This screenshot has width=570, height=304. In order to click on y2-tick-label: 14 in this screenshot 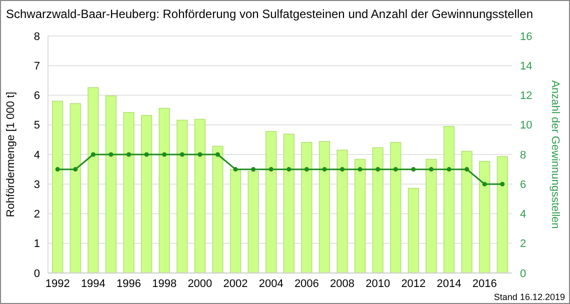, I will do `click(526, 66)`.